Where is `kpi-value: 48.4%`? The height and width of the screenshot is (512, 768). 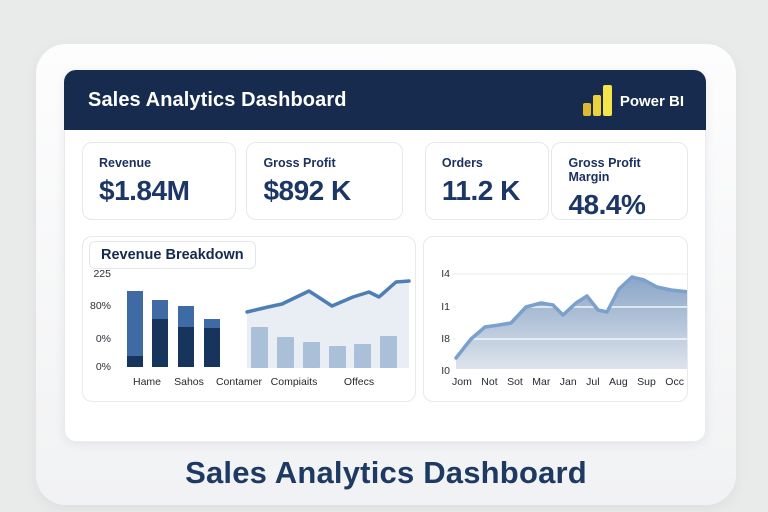
kpi-value: 48.4% is located at coordinates (607, 204).